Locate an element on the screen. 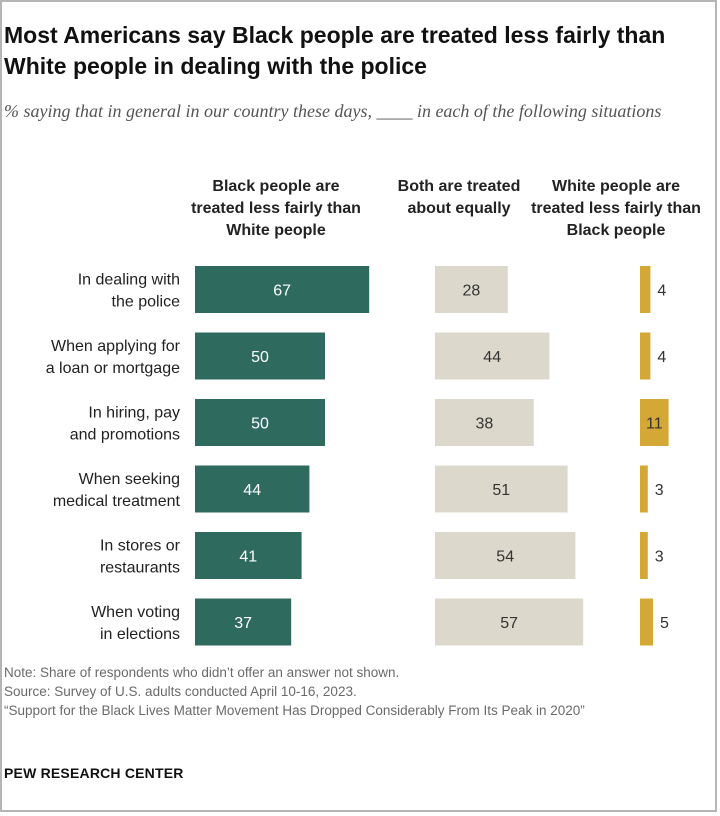 This screenshot has width=720, height=816. category-label: When applying for a loan or mortgage is located at coordinates (113, 357).